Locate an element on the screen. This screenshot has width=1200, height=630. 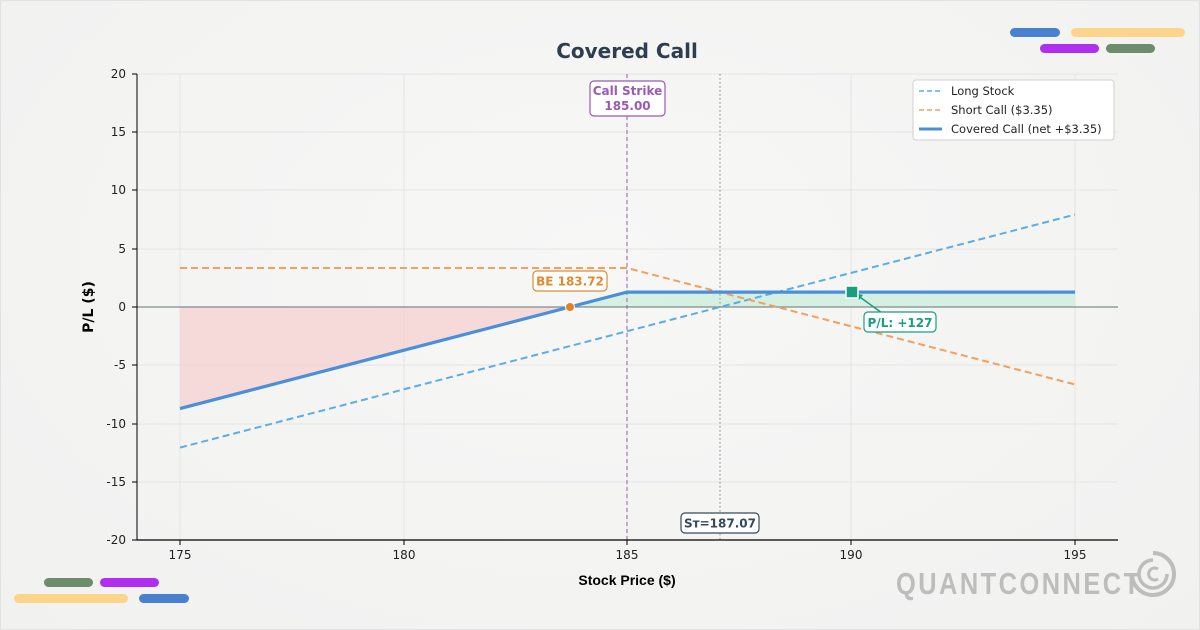
x-tick-labels: 175 180 185 190 195 is located at coordinates (628, 551).